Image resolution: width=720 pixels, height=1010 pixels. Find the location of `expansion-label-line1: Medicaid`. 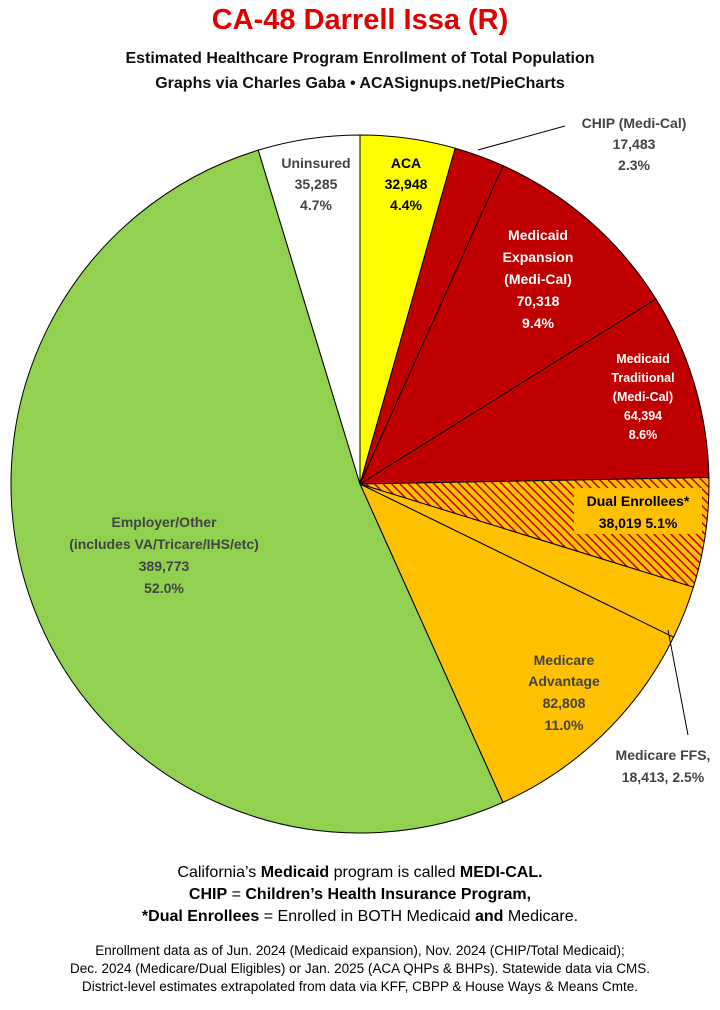

expansion-label-line1: Medicaid is located at coordinates (538, 235).